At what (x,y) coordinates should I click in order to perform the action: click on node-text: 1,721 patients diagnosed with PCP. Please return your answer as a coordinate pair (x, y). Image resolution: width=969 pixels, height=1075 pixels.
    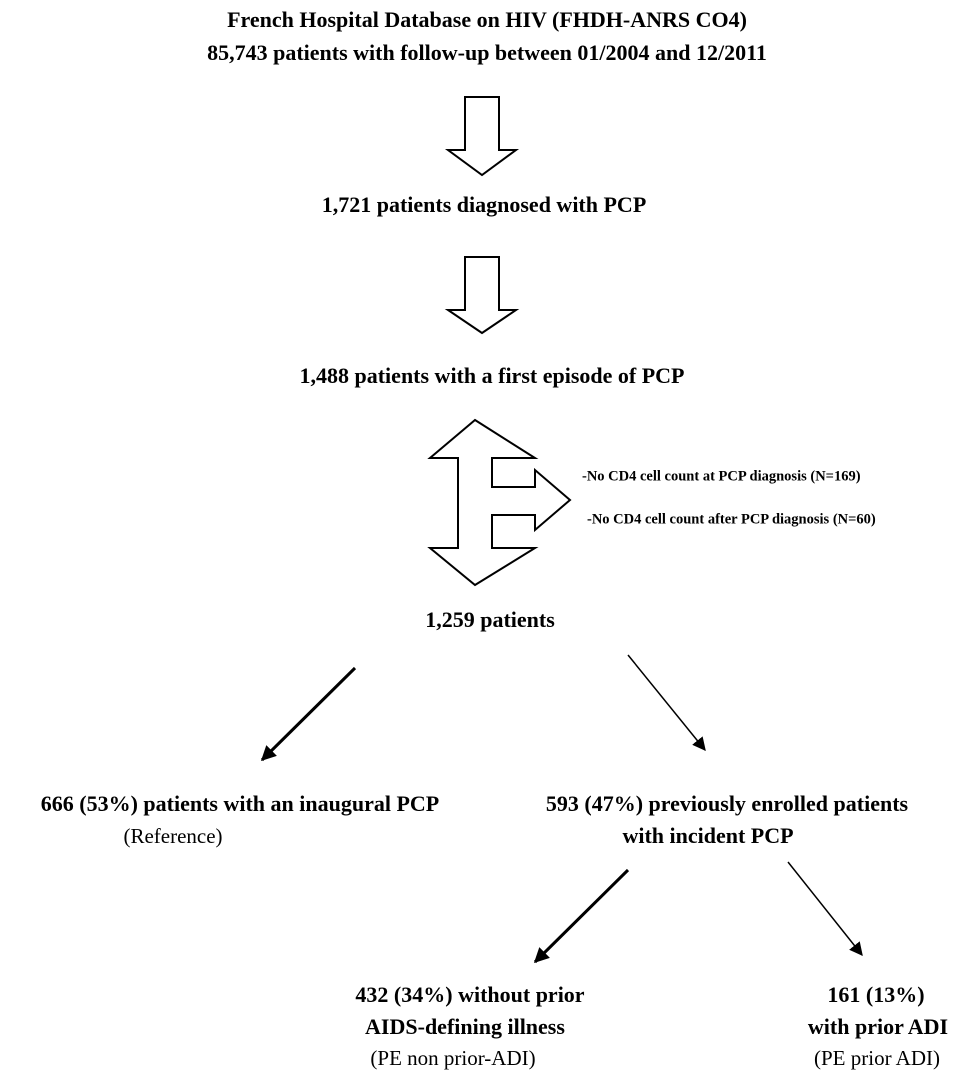
    Looking at the image, I should click on (484, 204).